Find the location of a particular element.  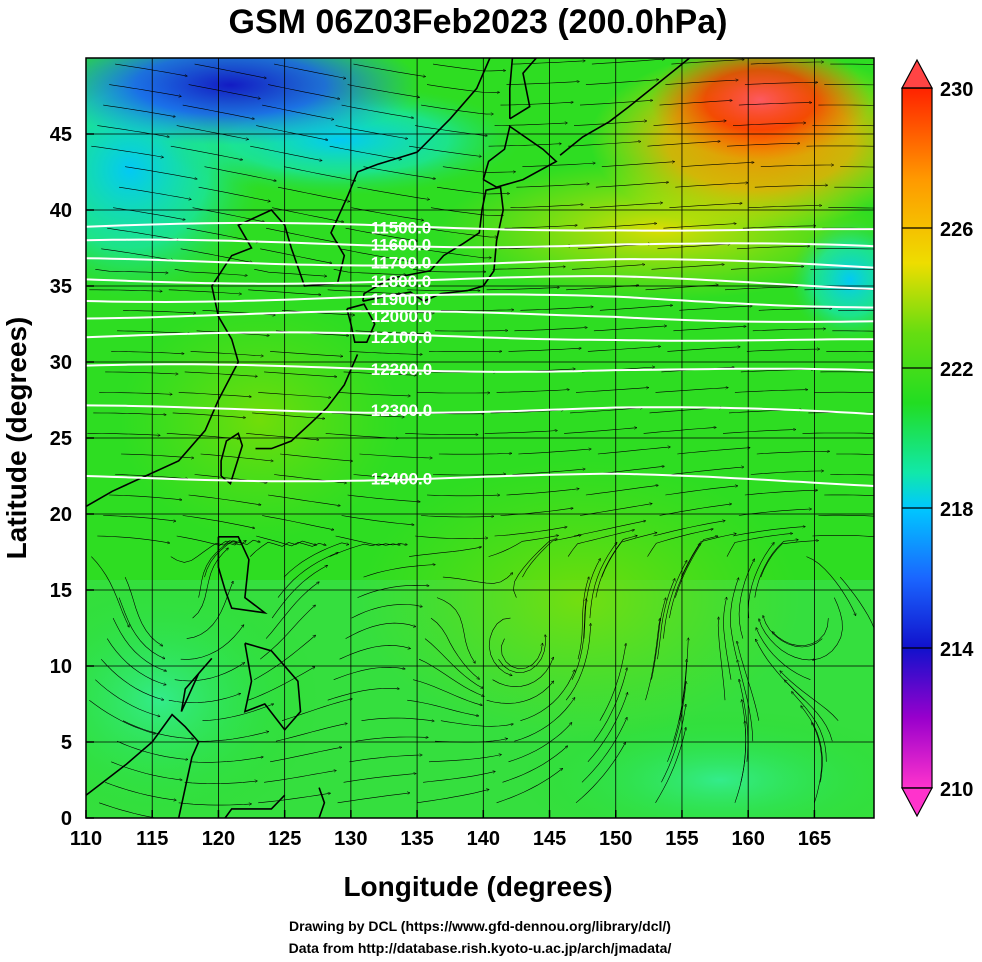

y-tick-label: 5 is located at coordinates (66, 743).